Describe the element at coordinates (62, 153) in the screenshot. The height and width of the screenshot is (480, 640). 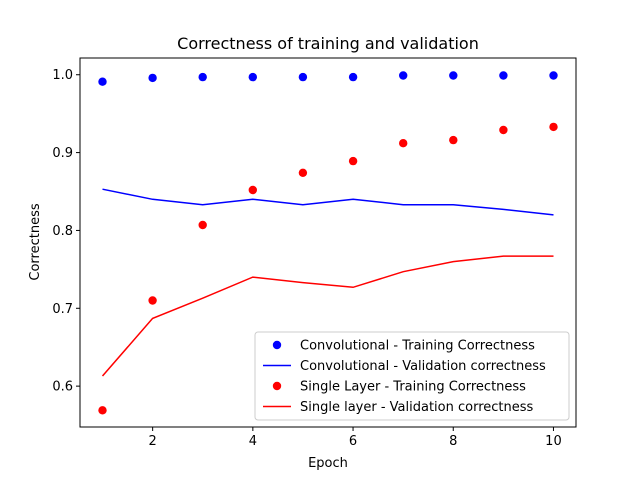
I see `y-tick-label: 0.9` at that location.